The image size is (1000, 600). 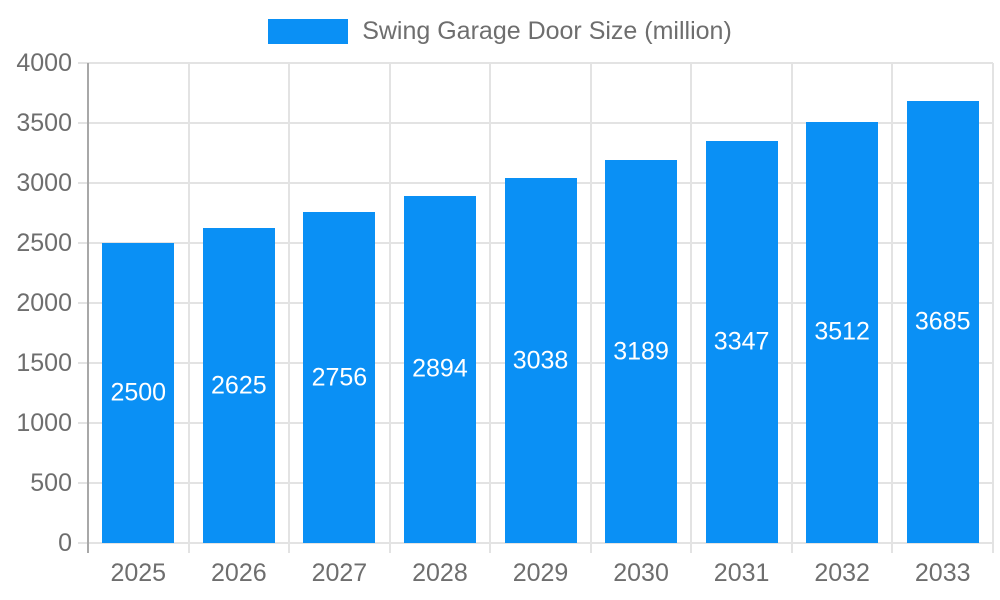 I want to click on bar: 3347, so click(x=741, y=342).